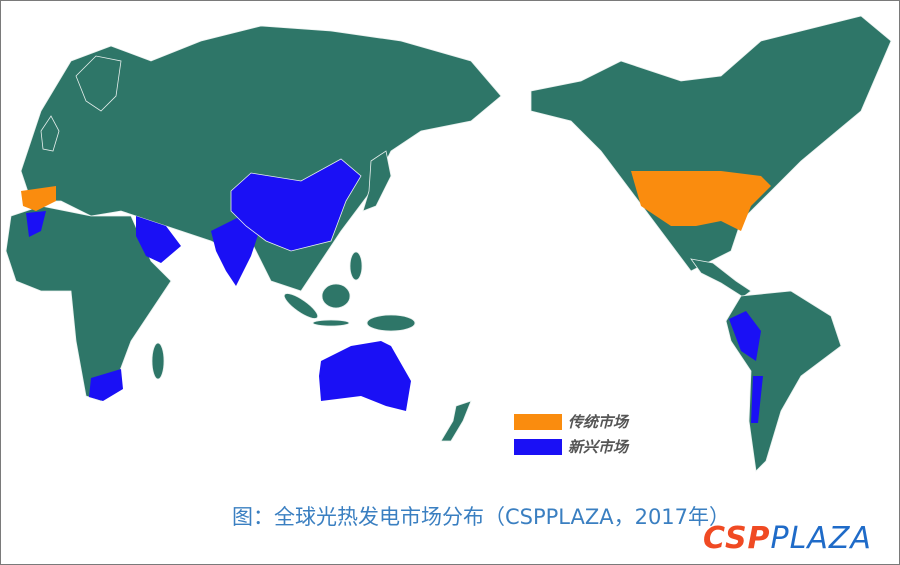  I want to click on legend-item-traditional: 传统市场, so click(571, 421).